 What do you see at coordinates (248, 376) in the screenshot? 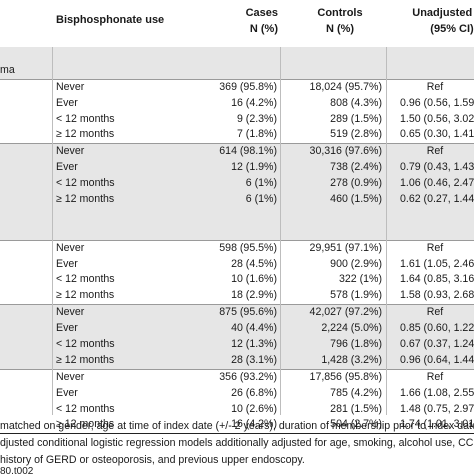
I see `cell-cases: 356 (93.2%)` at bounding box center [248, 376].